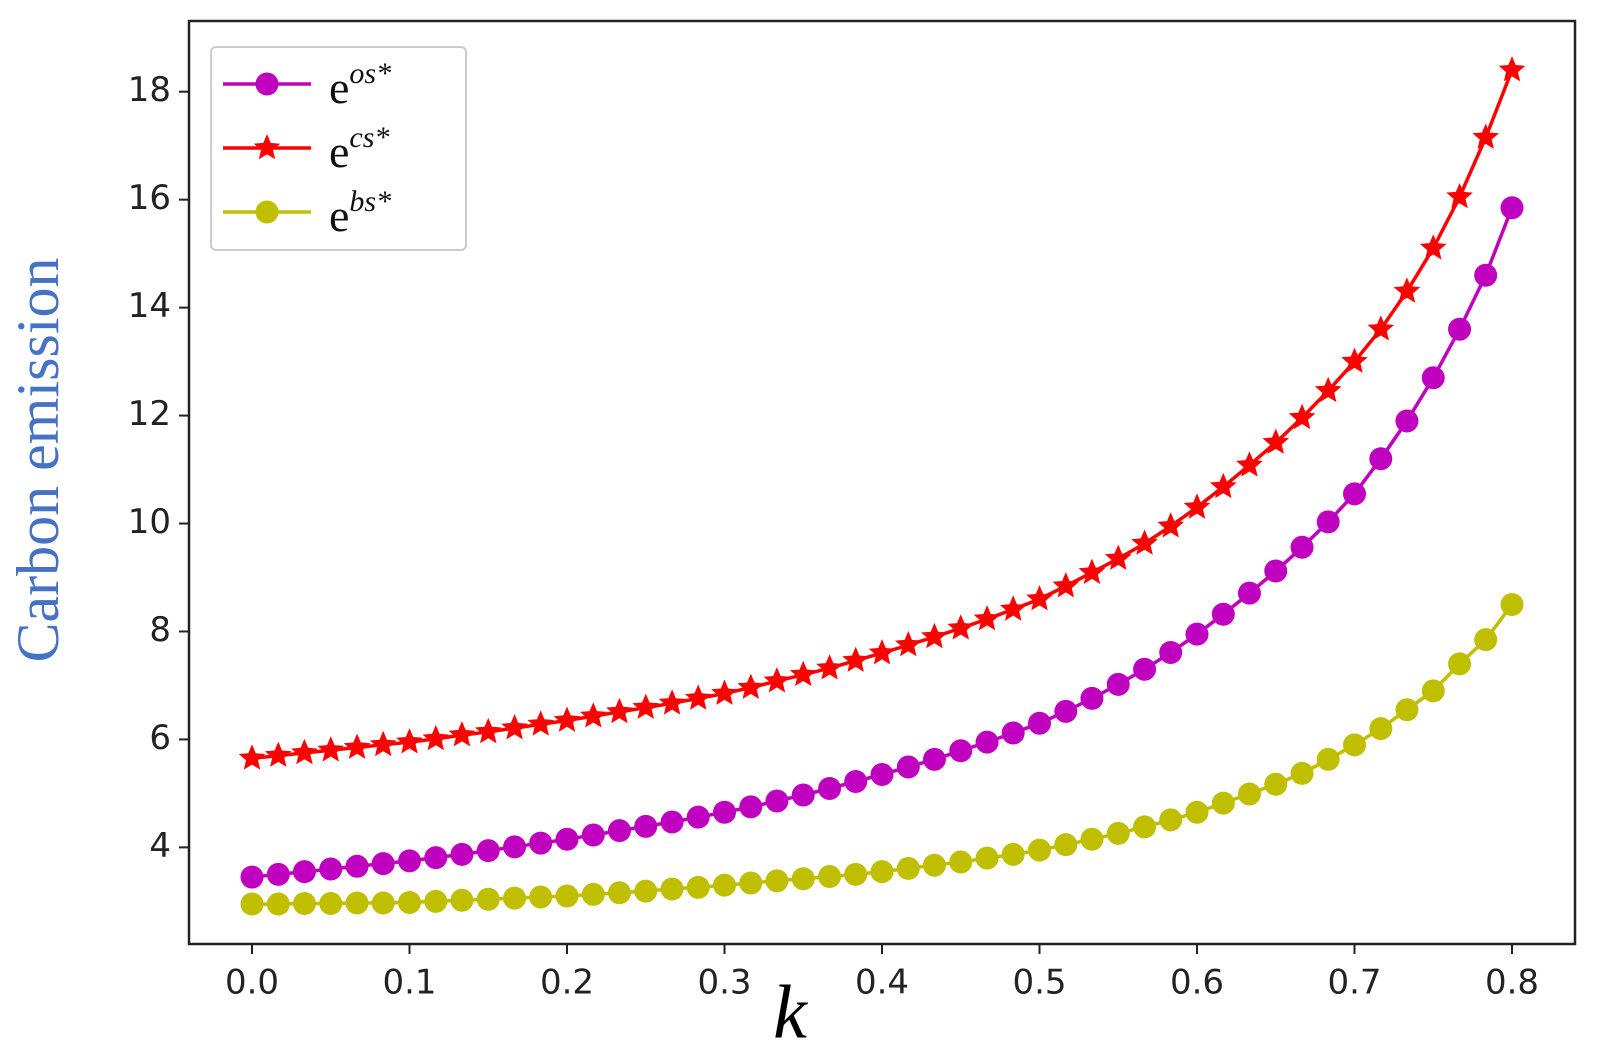 The image size is (1606, 1060). I want to click on y-tick-label: 6, so click(160, 738).